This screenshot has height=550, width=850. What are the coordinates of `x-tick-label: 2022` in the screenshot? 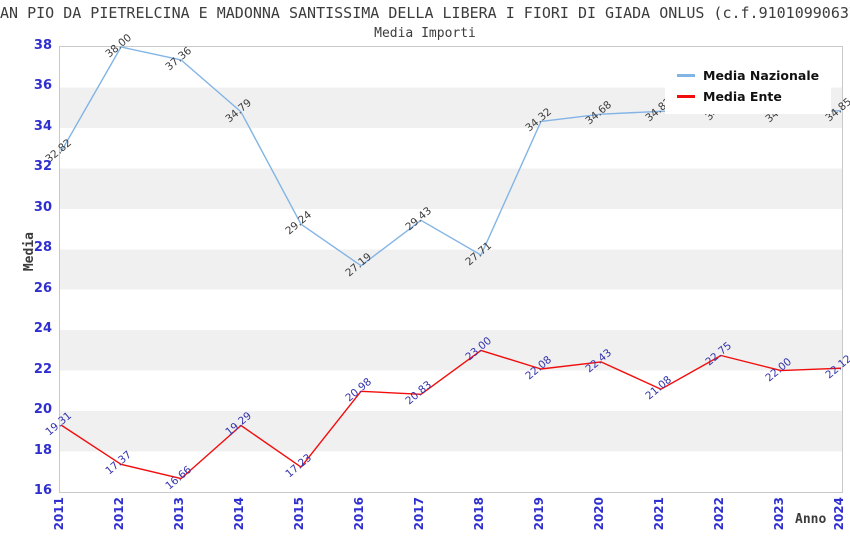 It's located at (719, 514).